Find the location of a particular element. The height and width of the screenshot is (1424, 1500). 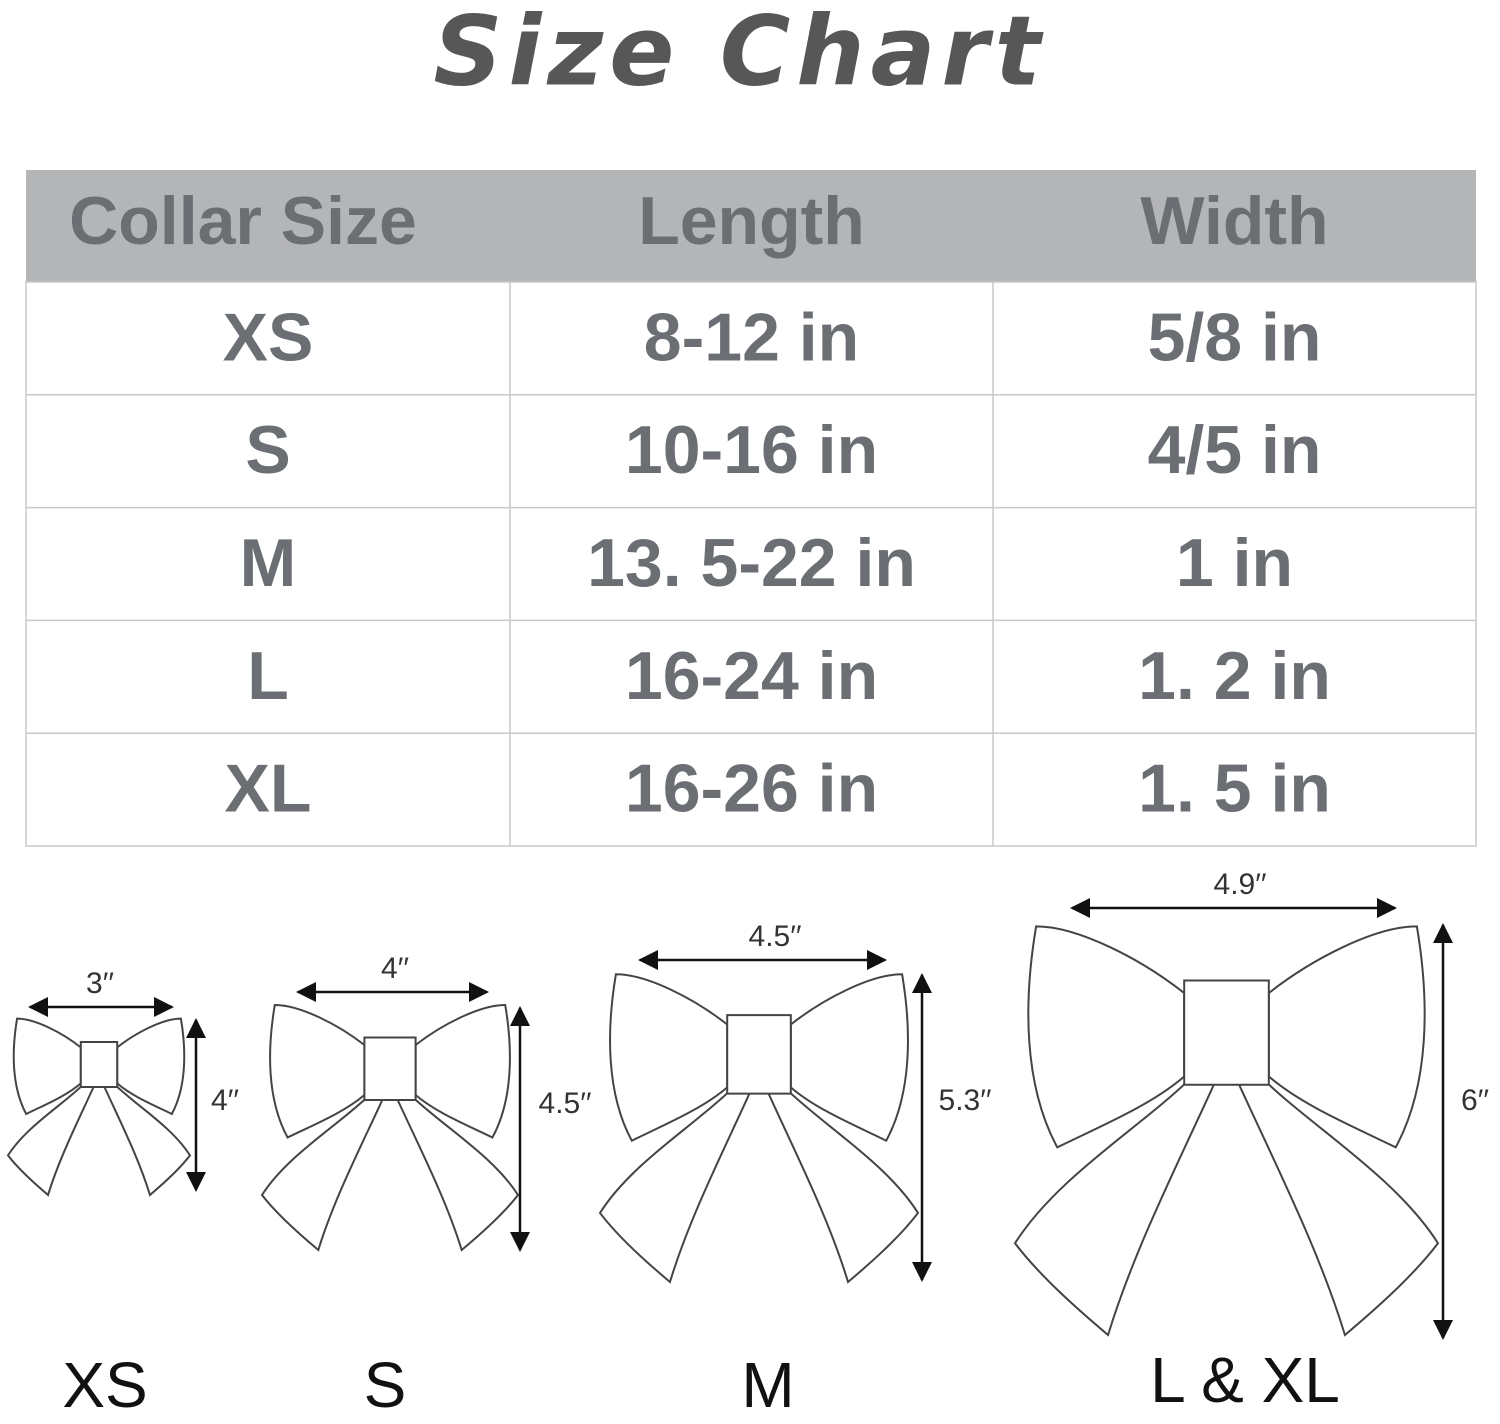

table-cell: 13. 5-22 in is located at coordinates (751, 563).